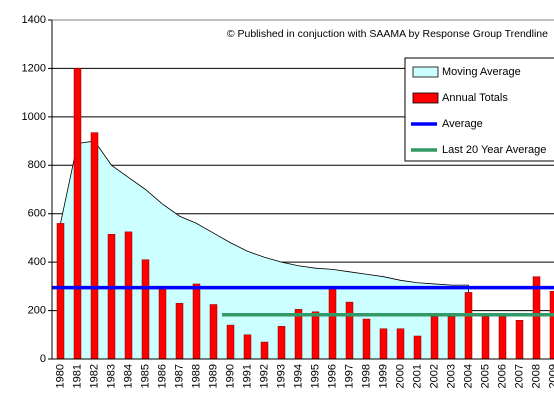 This screenshot has width=554, height=409. Describe the element at coordinates (494, 150) in the screenshot. I see `legend-label: Last 20 Year Average` at that location.